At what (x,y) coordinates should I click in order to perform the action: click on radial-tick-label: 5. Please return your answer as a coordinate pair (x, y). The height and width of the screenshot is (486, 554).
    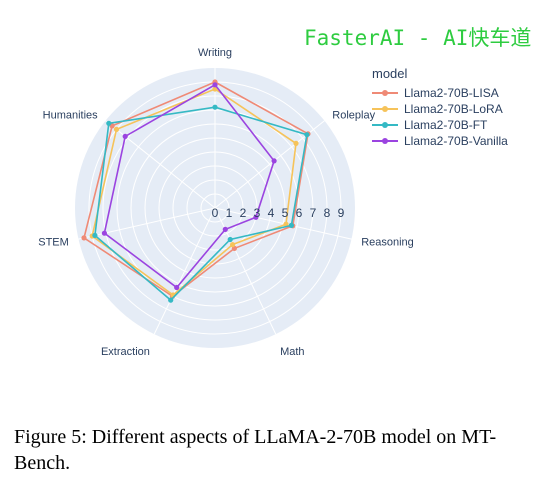
    Looking at the image, I should click on (285, 213).